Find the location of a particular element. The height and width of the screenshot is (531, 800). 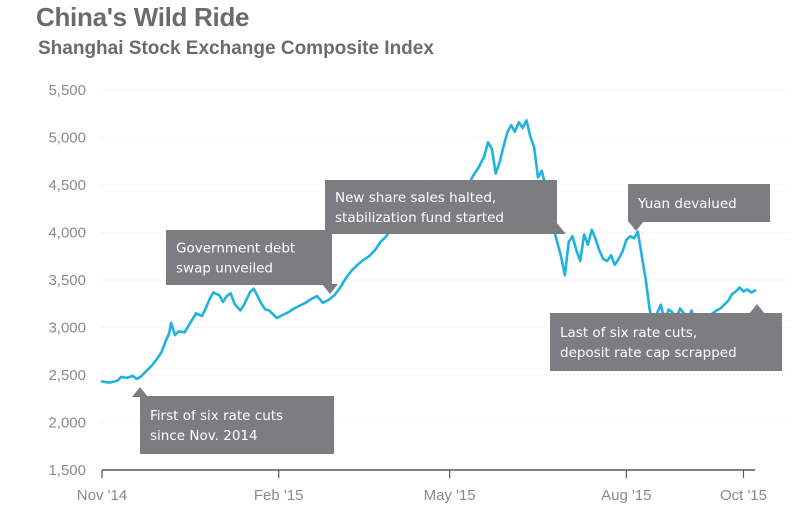

annotation-debt-swap: Government debt swap unveiled is located at coordinates (252, 262).